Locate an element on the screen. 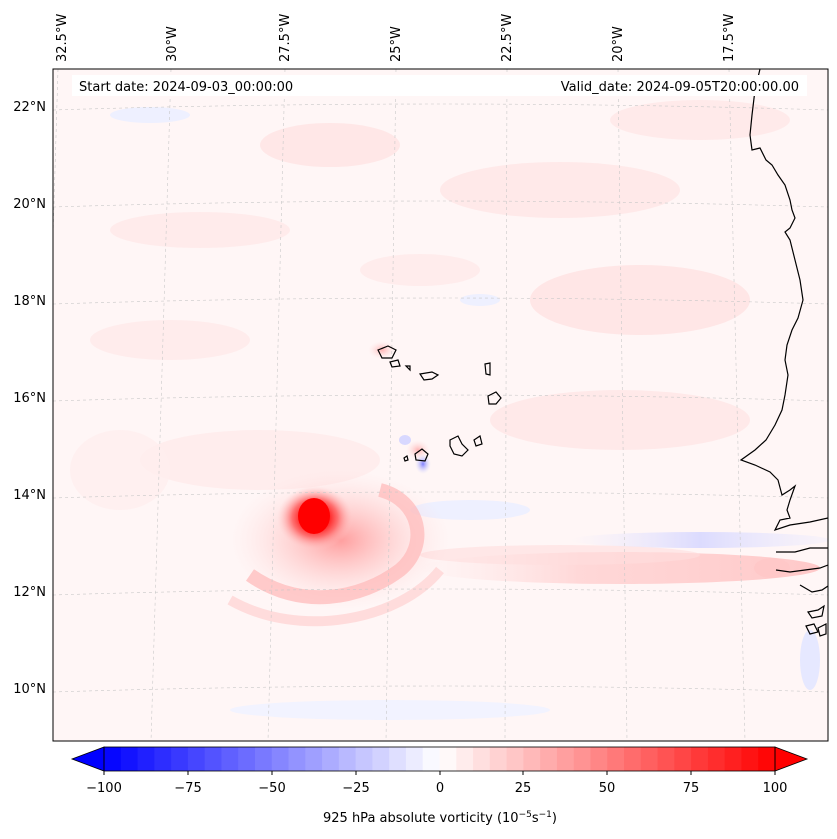  colorbar-label: 925 hPa absolute vorticity (10−5s−1) is located at coordinates (440, 818).